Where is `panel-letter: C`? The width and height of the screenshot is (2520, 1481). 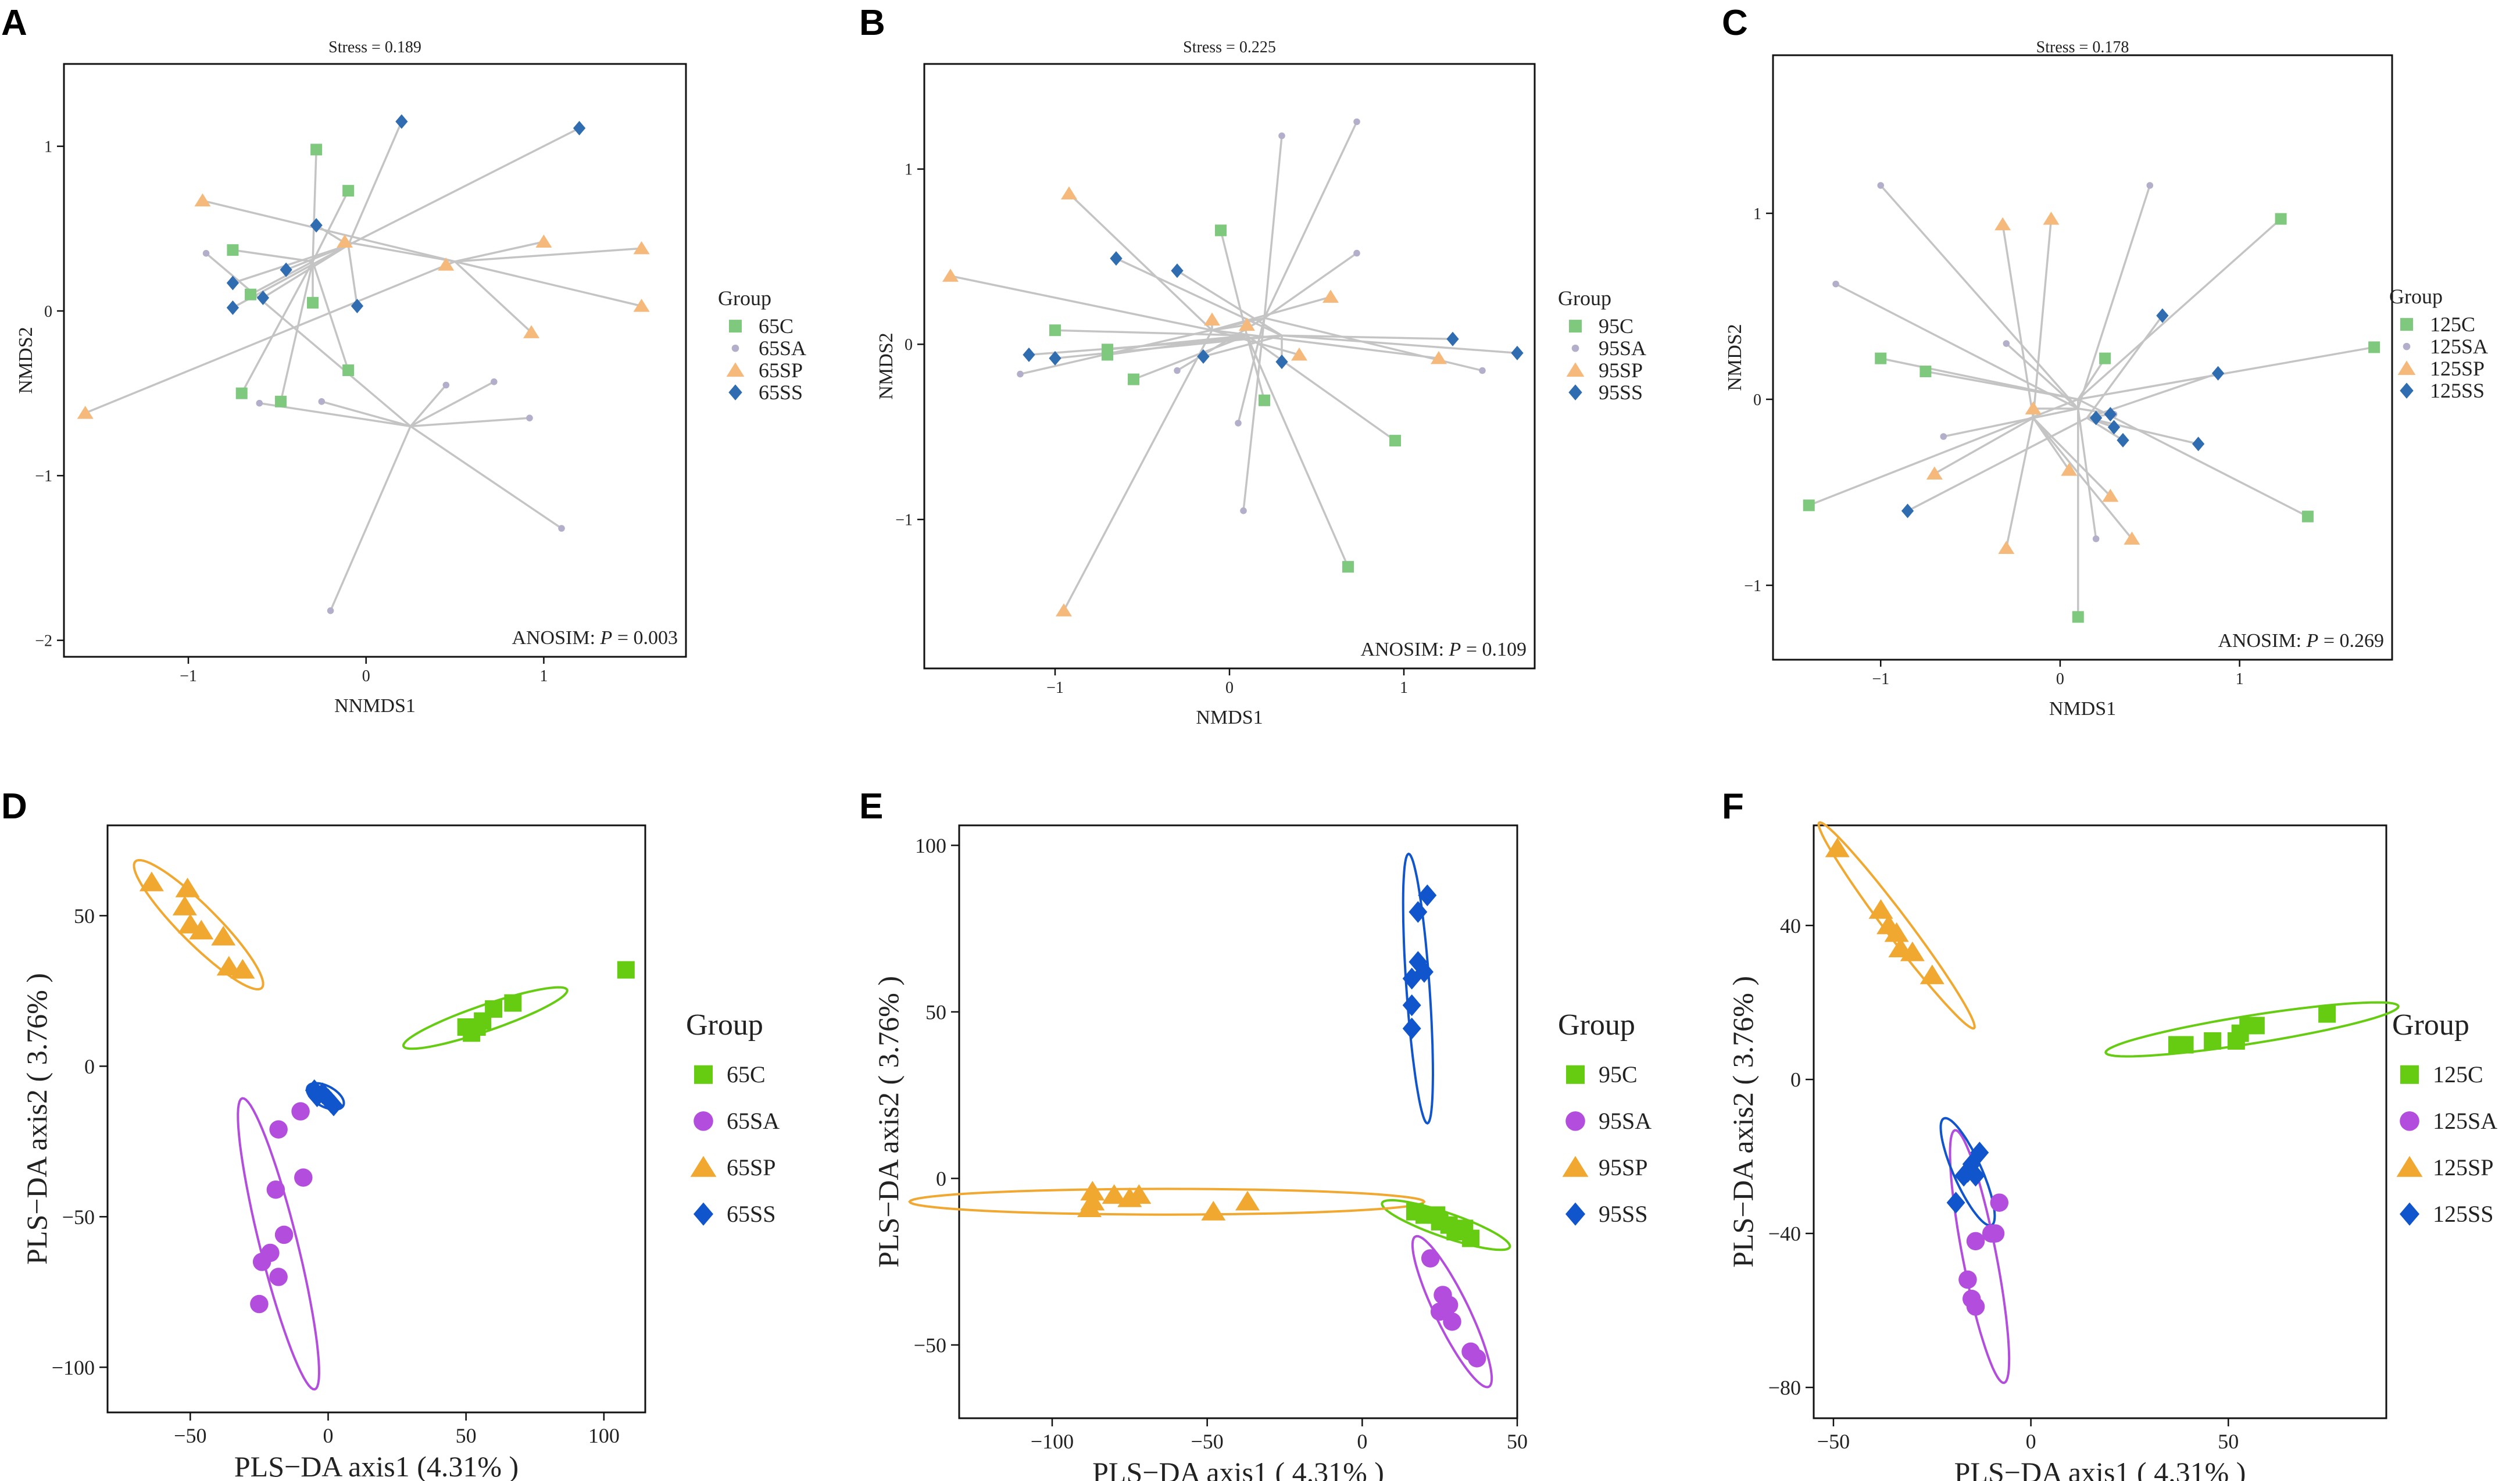 panel-letter: C is located at coordinates (1735, 23).